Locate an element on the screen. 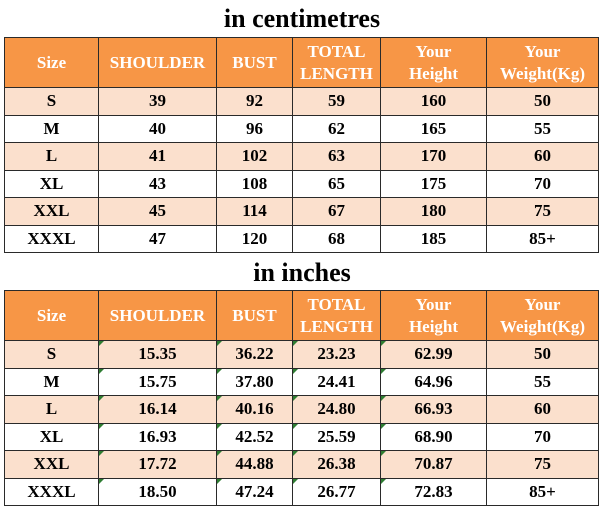  cm-cell: 85+ is located at coordinates (542, 238).